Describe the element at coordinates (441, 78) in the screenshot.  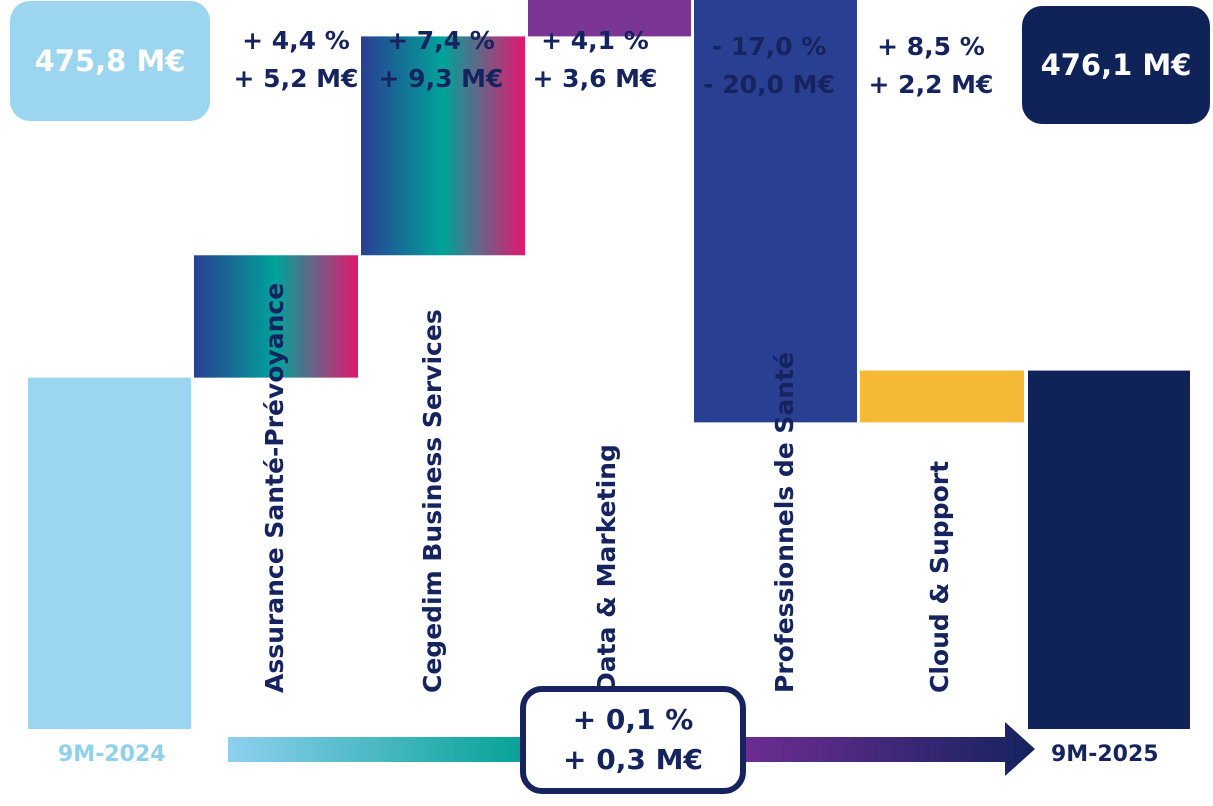
I see `change-abs-2: + 9,3 M€` at that location.